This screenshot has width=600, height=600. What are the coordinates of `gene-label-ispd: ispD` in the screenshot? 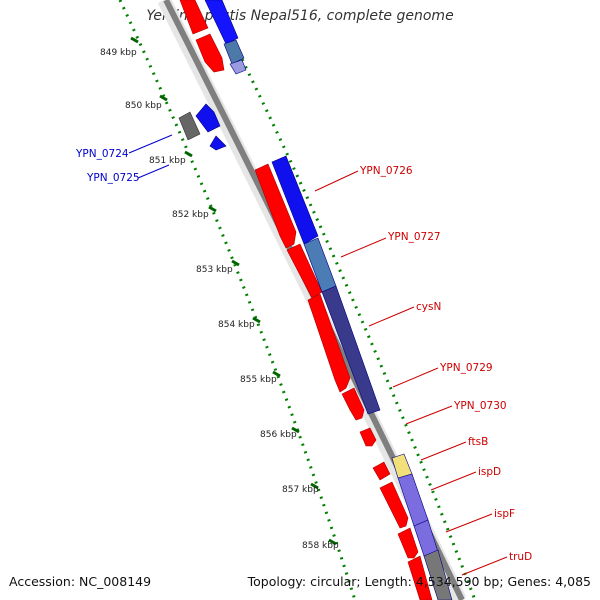 It's located at (489, 472).